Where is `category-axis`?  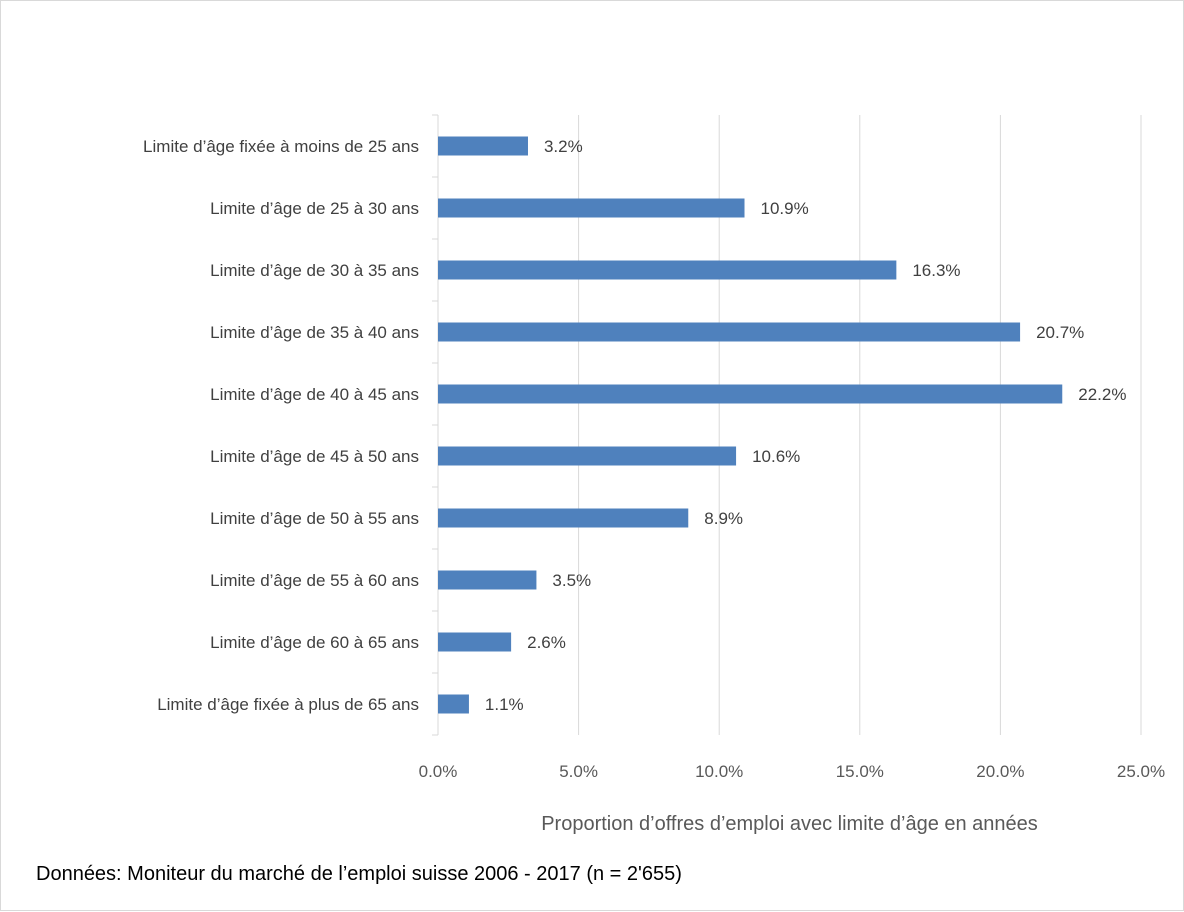
category-axis is located at coordinates (435, 425).